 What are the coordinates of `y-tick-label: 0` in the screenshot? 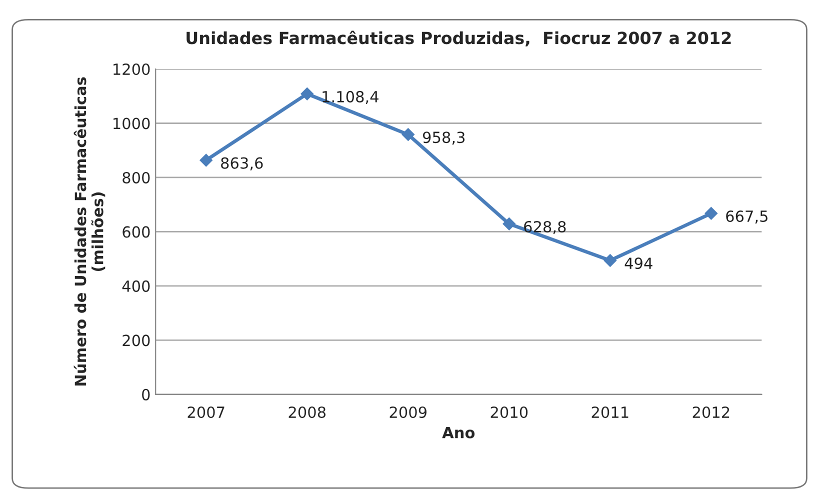 It's located at (146, 394).